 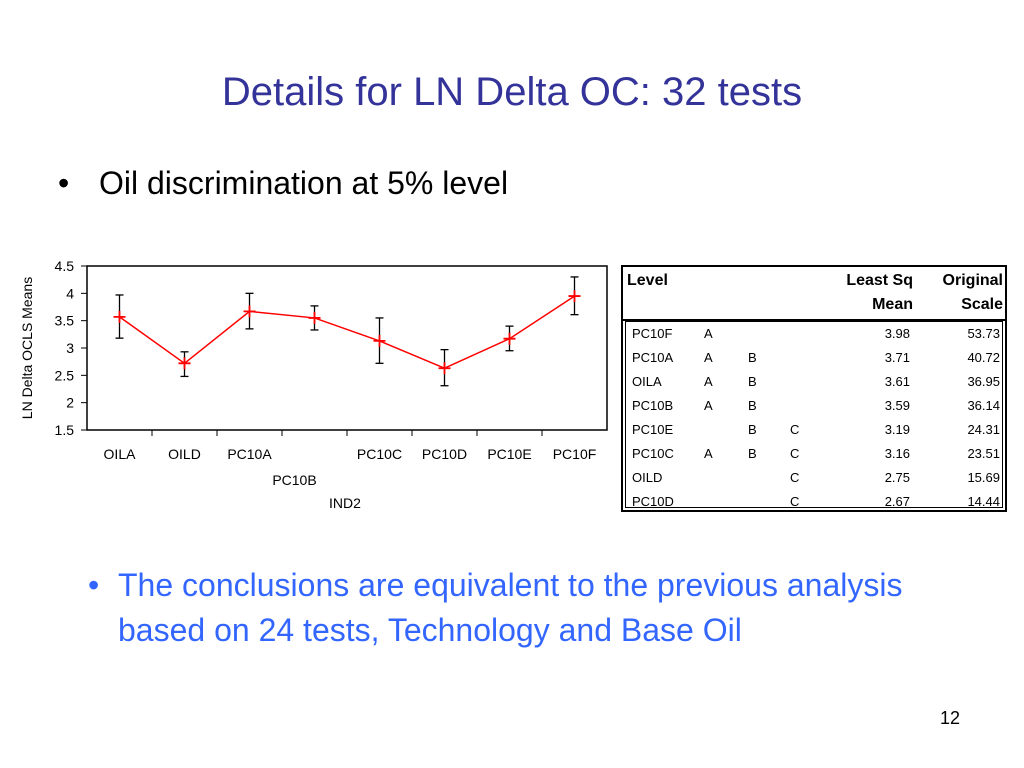 I want to click on y-tick-label: 3.5, so click(x=65, y=321).